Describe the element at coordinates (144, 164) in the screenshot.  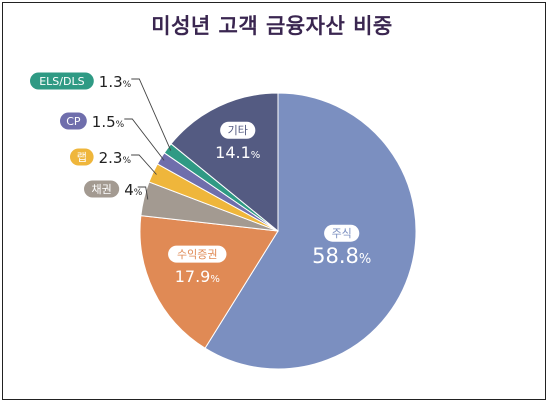
I see `slice-3-leader-line` at that location.